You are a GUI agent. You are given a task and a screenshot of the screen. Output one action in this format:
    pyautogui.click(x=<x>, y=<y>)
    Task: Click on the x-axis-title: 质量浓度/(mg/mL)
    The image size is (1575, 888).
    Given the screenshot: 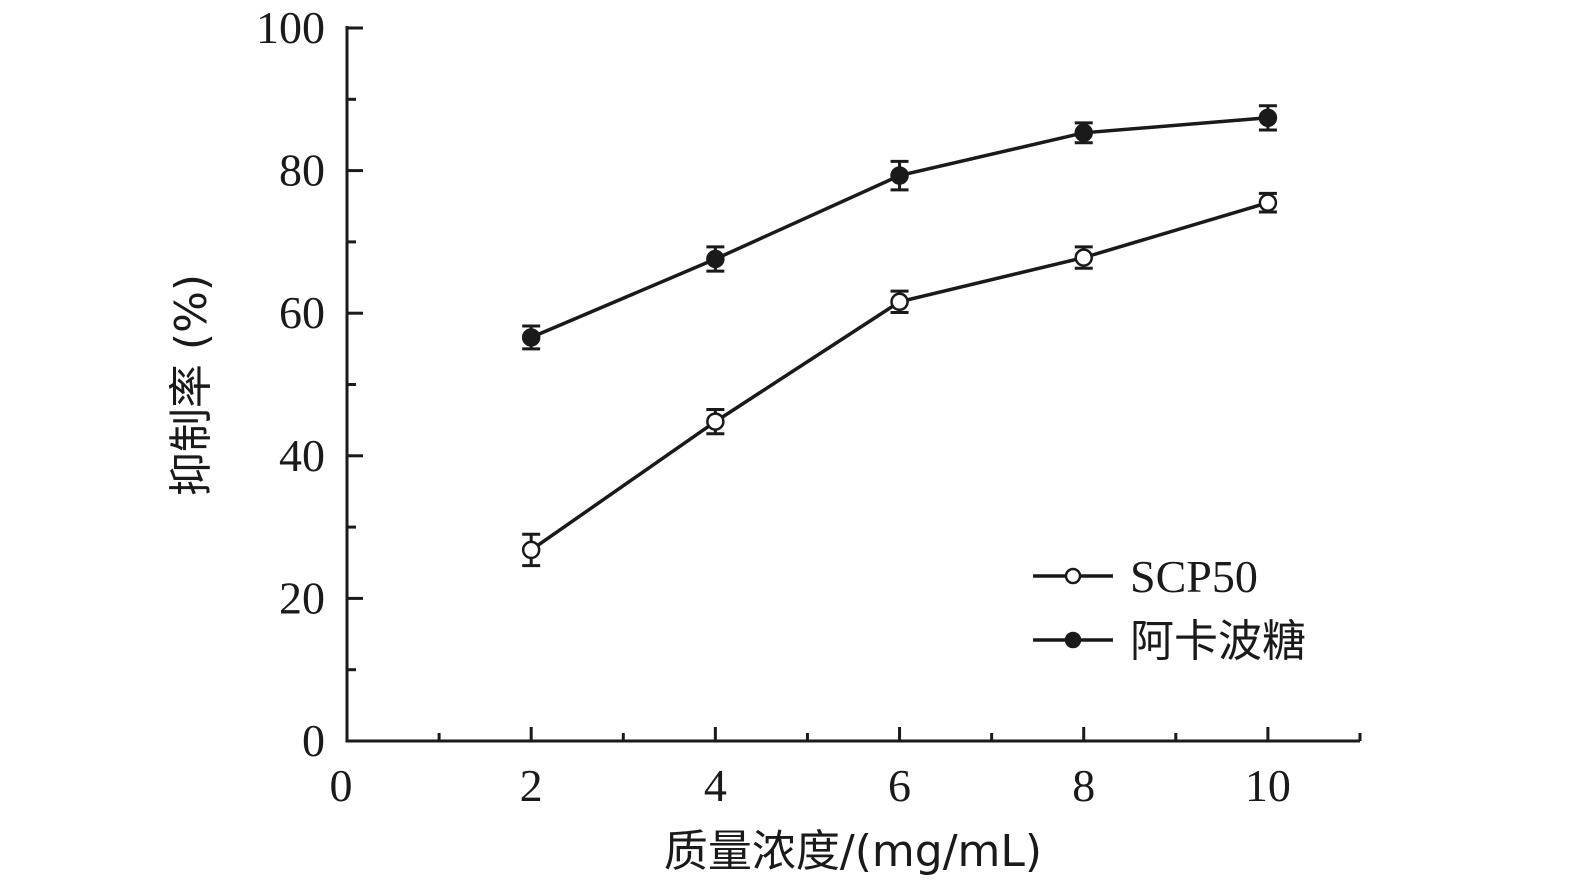 What is the action you would take?
    pyautogui.click(x=853, y=851)
    